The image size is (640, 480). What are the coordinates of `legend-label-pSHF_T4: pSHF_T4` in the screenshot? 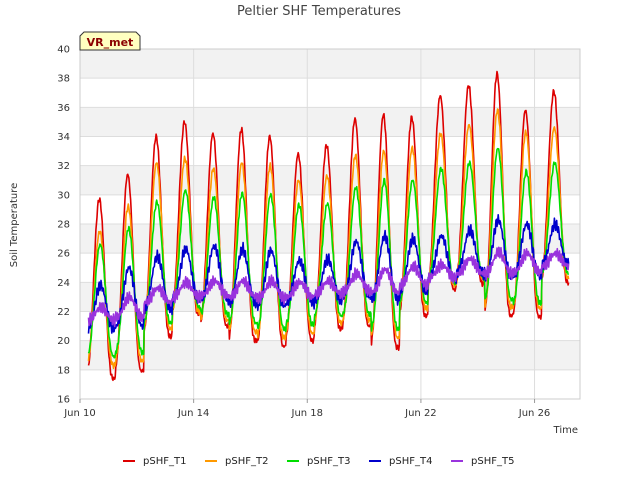 It's located at (410, 461).